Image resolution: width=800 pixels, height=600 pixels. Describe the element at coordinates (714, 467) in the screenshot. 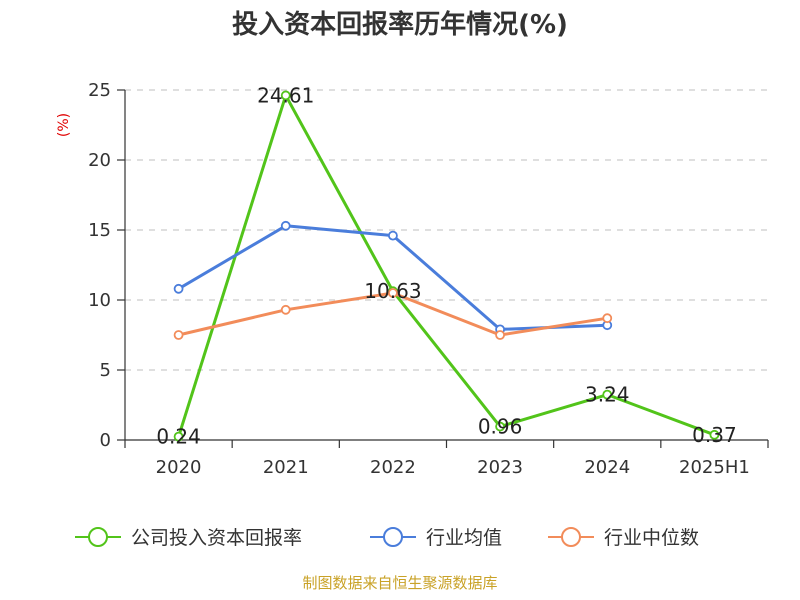

I see `x-tick-label: 2025H1` at that location.